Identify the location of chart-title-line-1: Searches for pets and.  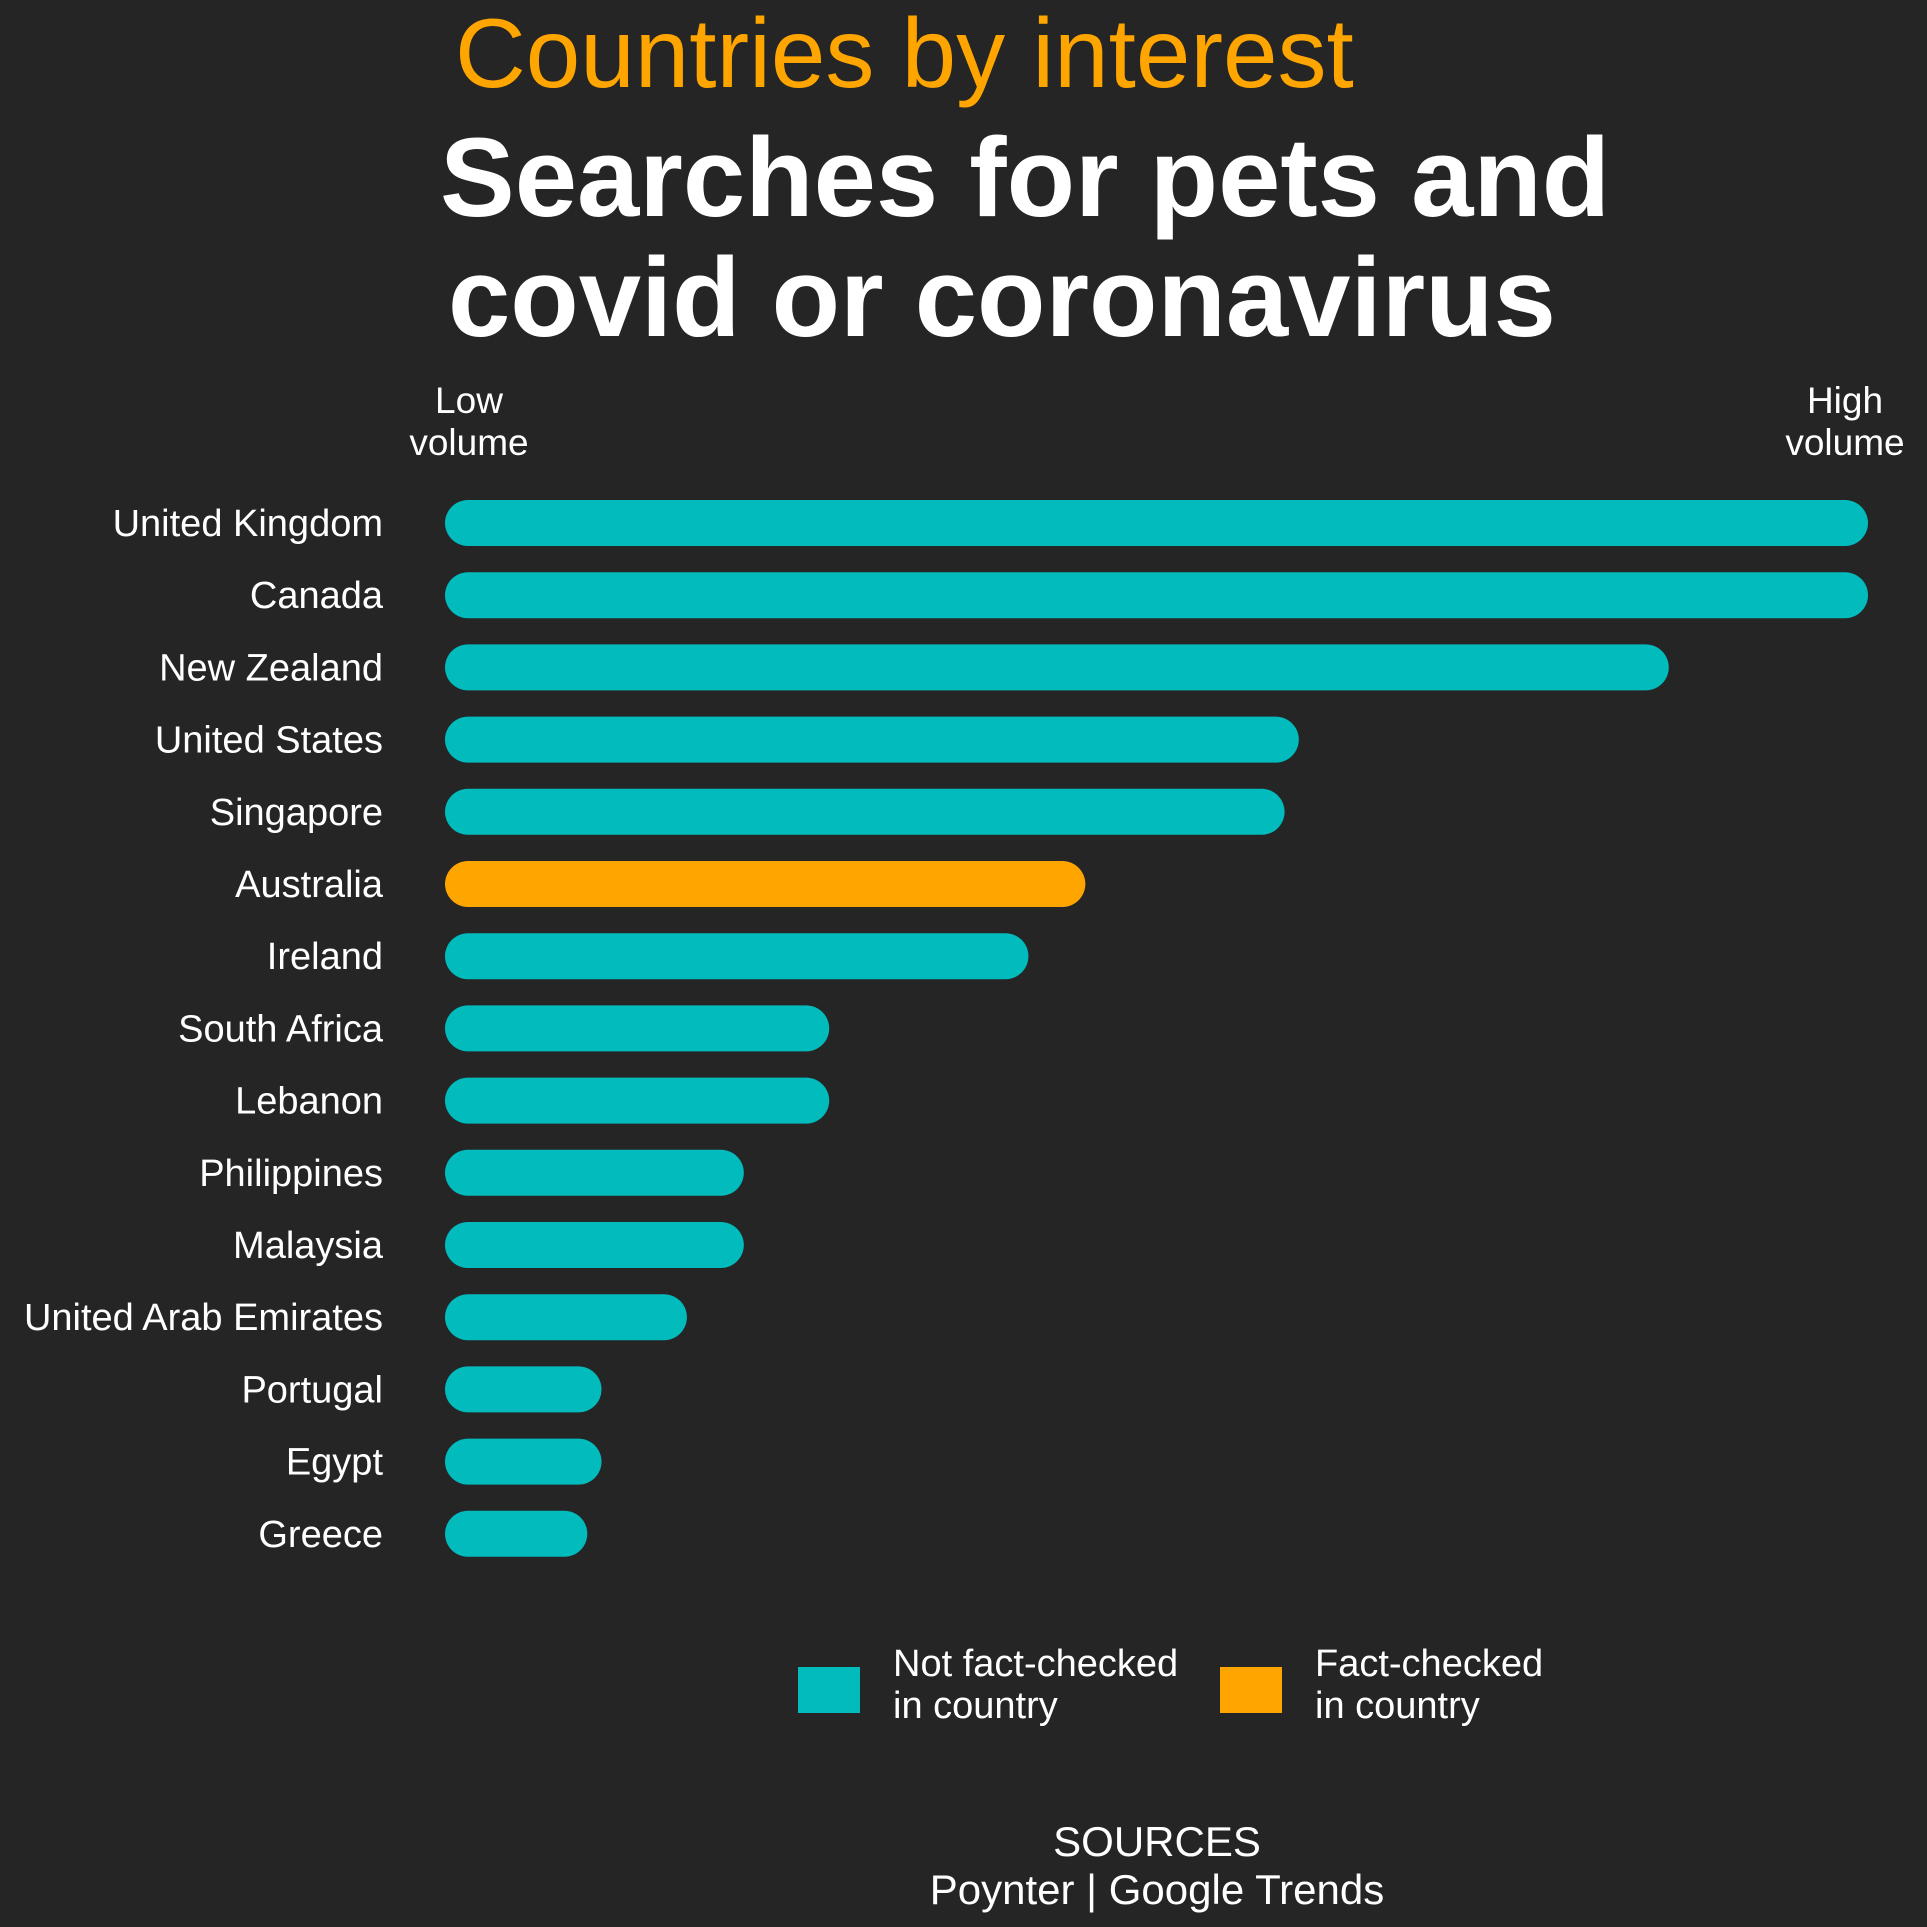
(1025, 177).